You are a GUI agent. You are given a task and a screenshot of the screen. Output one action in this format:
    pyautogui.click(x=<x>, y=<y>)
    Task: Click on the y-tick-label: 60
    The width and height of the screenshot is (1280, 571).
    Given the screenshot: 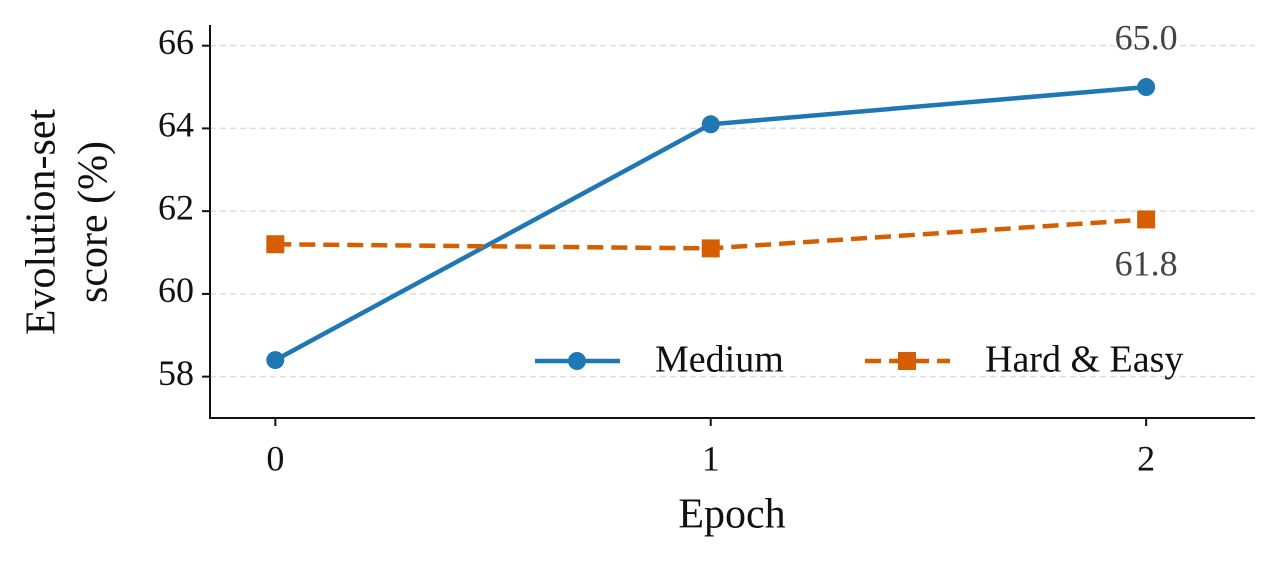 What is the action you would take?
    pyautogui.click(x=176, y=290)
    